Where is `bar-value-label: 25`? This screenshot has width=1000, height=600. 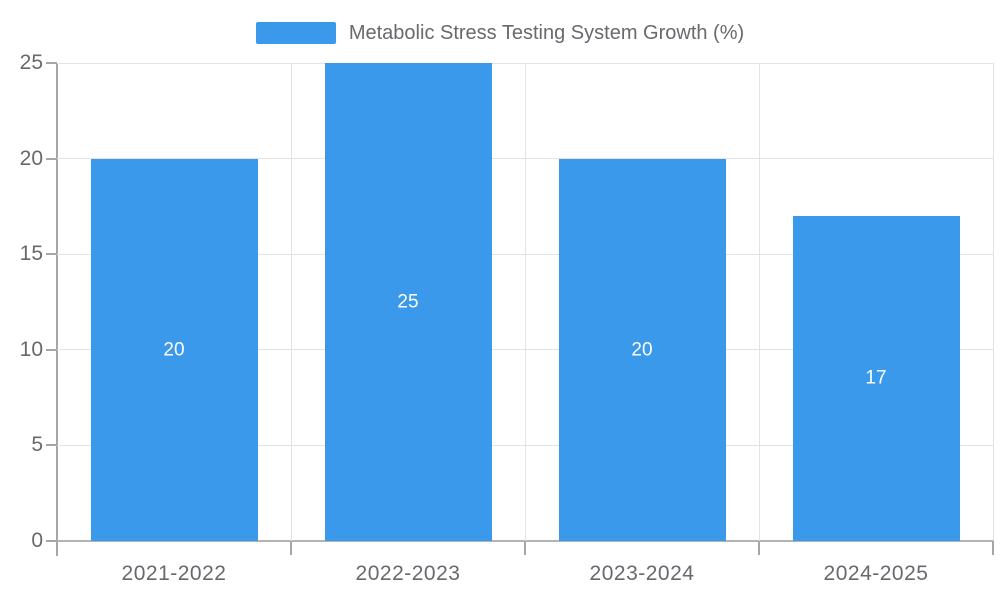
bar-value-label: 25 is located at coordinates (408, 302).